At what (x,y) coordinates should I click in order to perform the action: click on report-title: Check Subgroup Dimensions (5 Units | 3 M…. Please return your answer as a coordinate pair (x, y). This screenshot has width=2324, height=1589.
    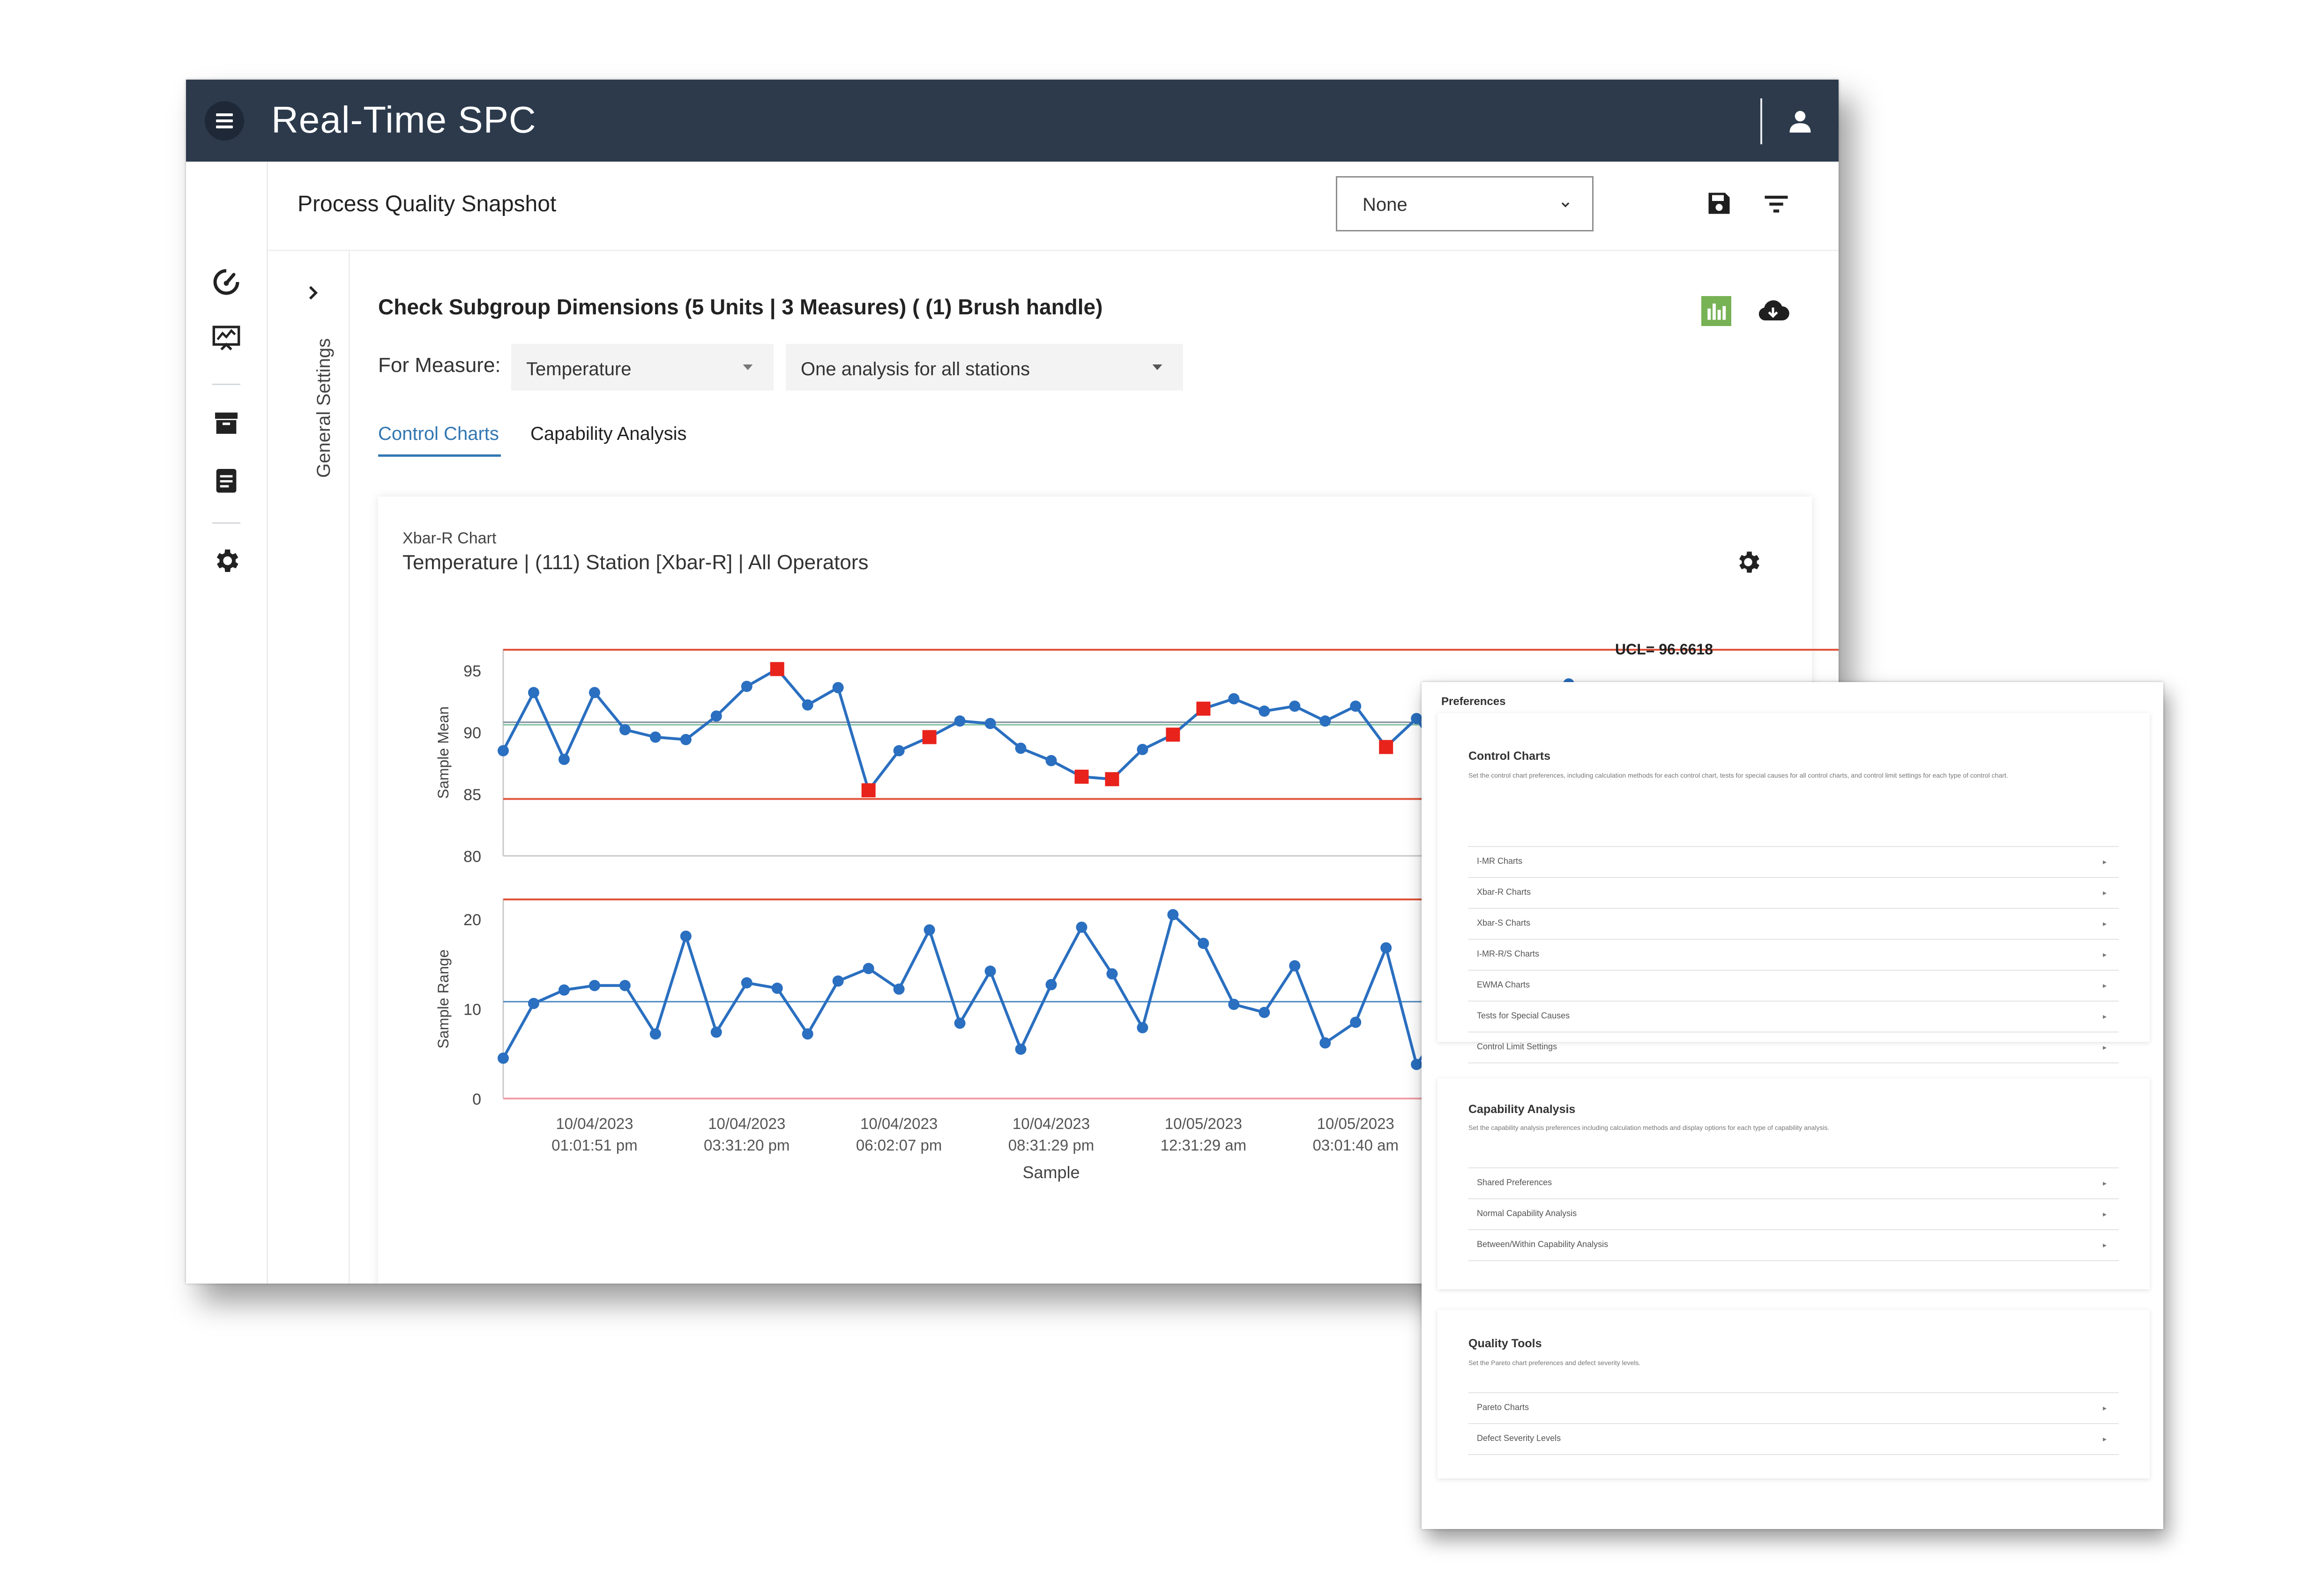
    Looking at the image, I should click on (740, 307).